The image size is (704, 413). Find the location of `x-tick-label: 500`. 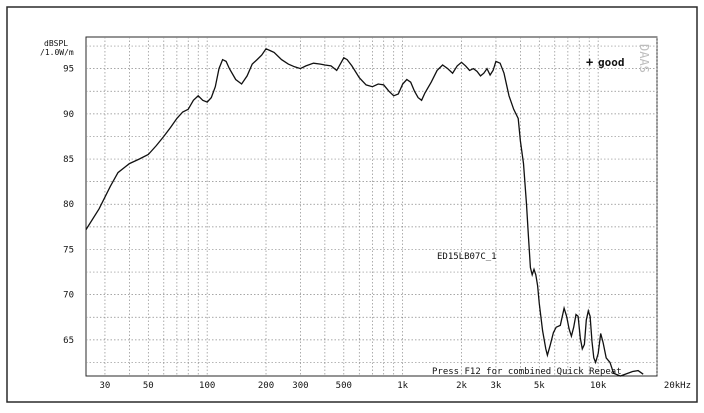

x-tick-label: 500 is located at coordinates (344, 386).